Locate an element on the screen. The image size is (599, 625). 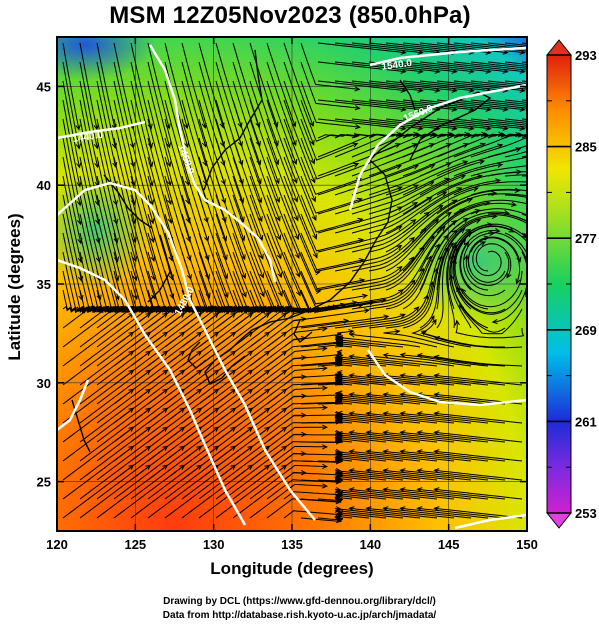
x-tick-label: 135 is located at coordinates (292, 544).